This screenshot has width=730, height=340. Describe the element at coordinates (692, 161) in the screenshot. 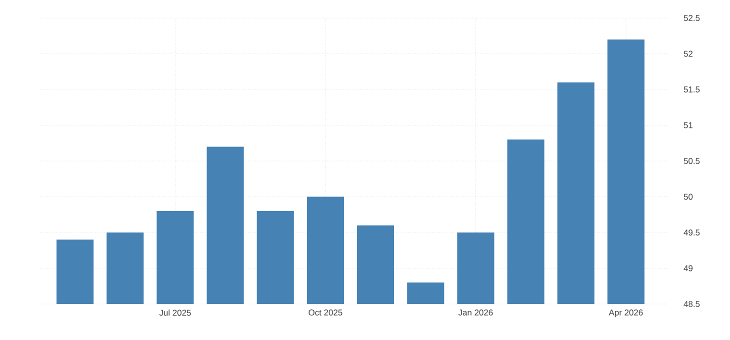

I see `y-tick-label: 50.5` at that location.